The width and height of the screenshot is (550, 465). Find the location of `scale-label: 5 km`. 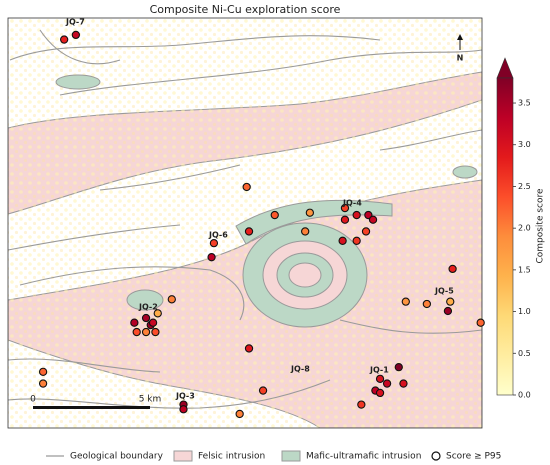

scale-label: 5 km is located at coordinates (150, 400).